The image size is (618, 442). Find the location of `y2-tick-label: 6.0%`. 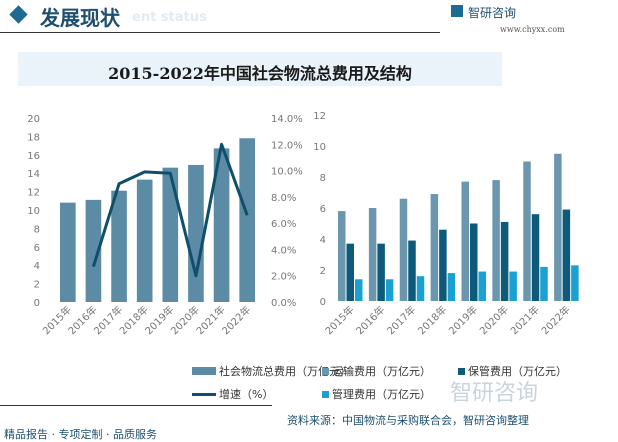

y2-tick-label: 6.0% is located at coordinates (283, 224).